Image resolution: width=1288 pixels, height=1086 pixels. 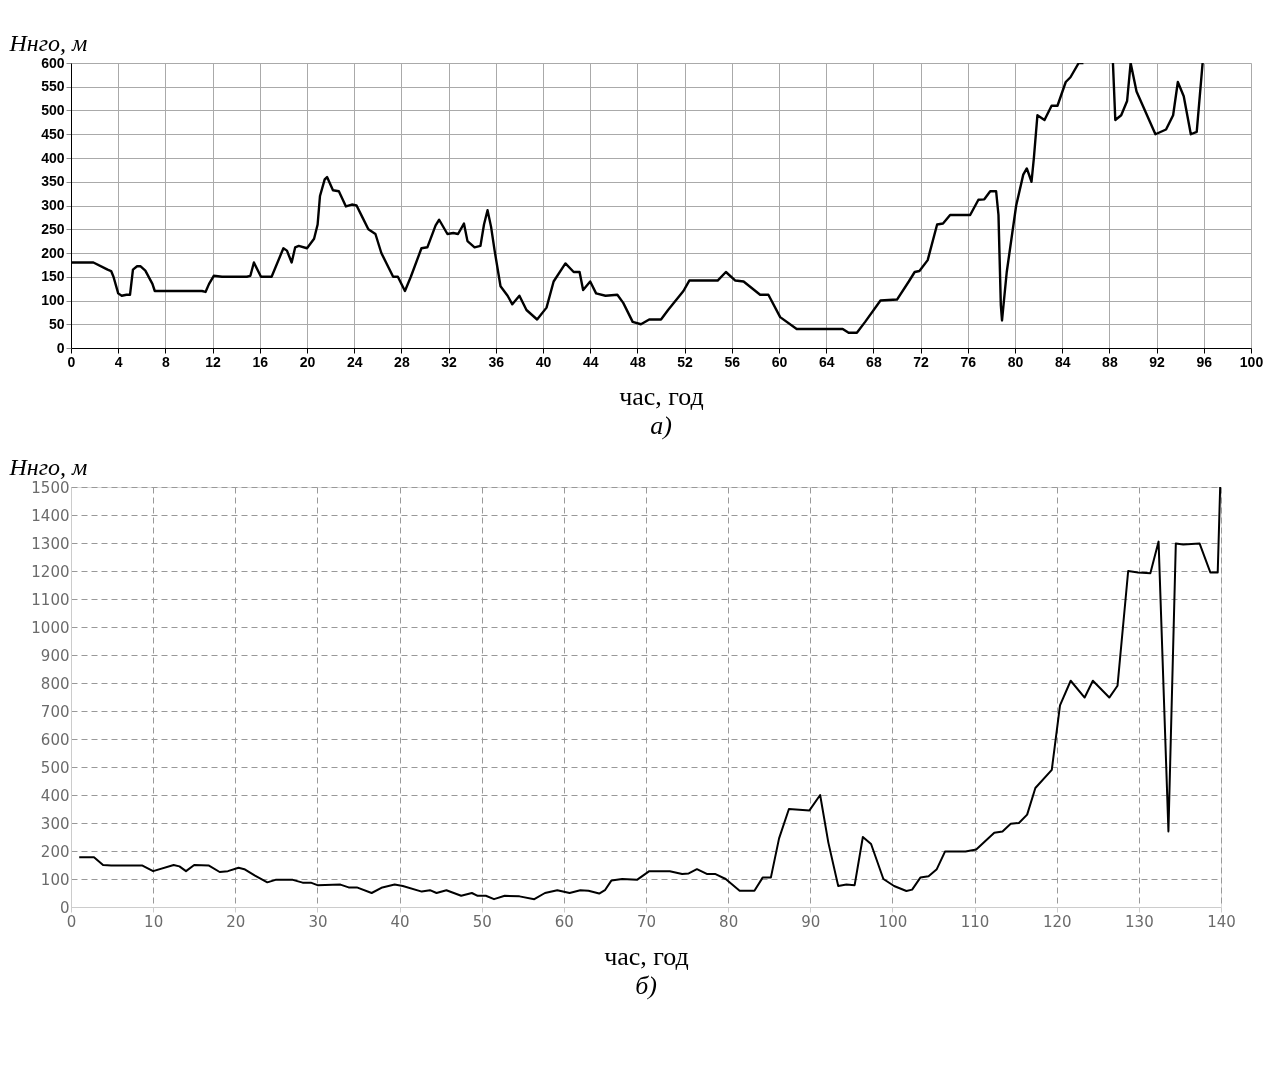 I want to click on x-tick-label: 88, so click(x=1110, y=361).